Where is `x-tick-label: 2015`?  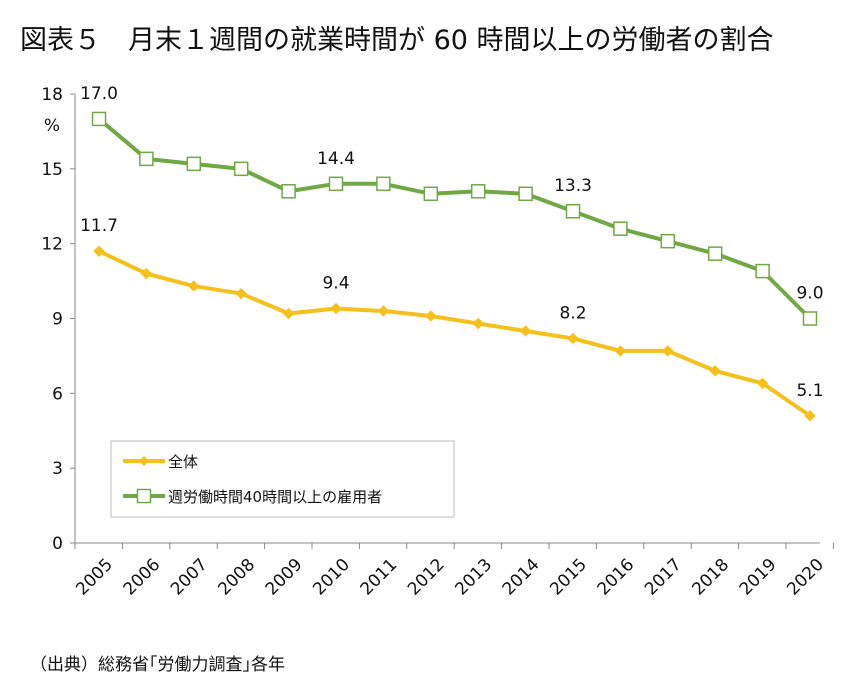 x-tick-label: 2015 is located at coordinates (568, 577).